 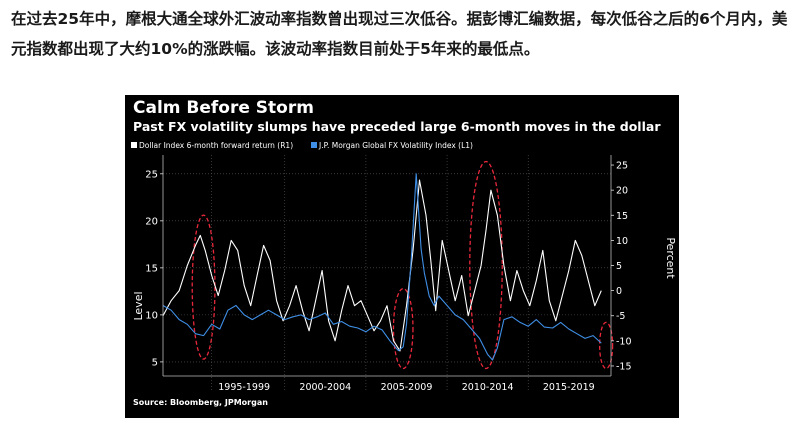 What do you see at coordinates (622, 216) in the screenshot?
I see `right-tick-label: 15` at bounding box center [622, 216].